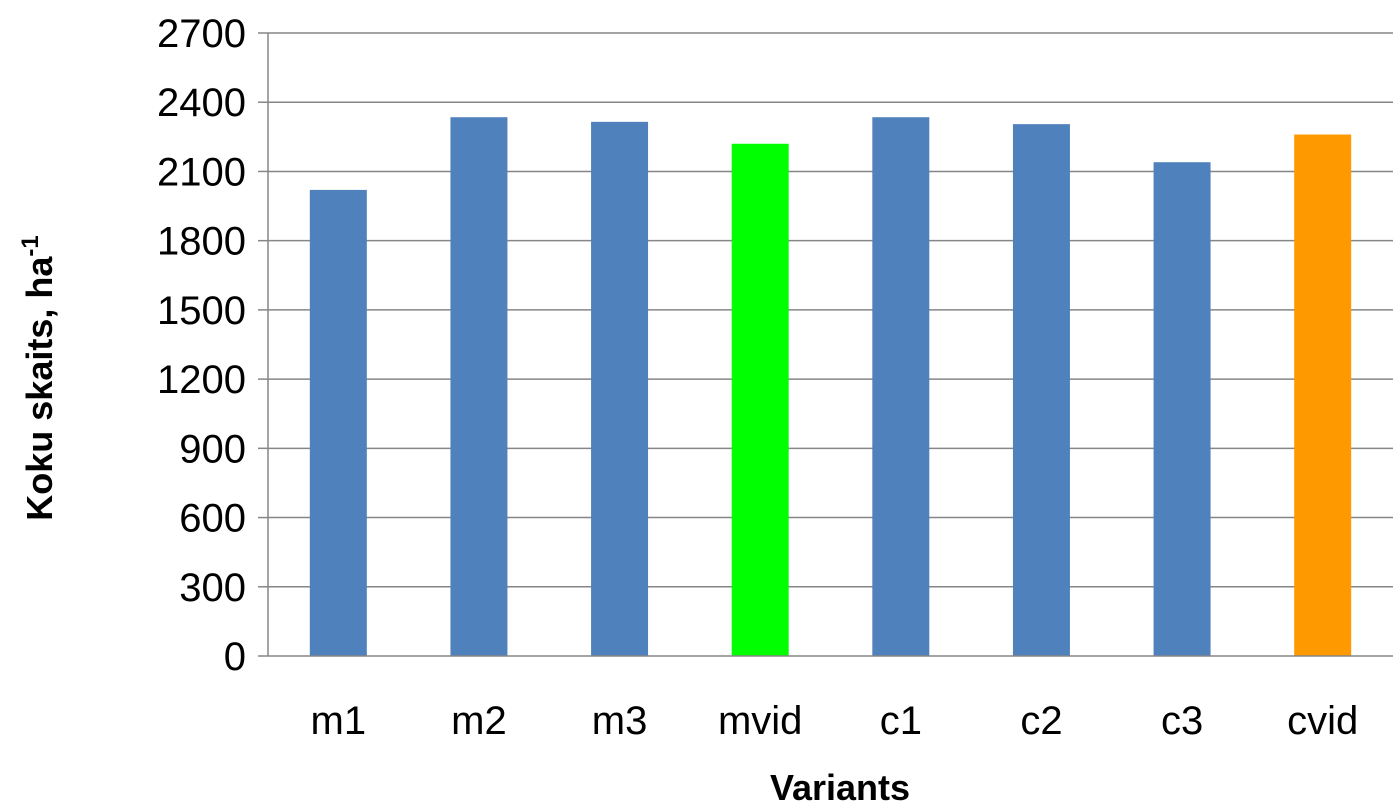 The height and width of the screenshot is (812, 1393). What do you see at coordinates (760, 399) in the screenshot?
I see `bar-mvid` at bounding box center [760, 399].